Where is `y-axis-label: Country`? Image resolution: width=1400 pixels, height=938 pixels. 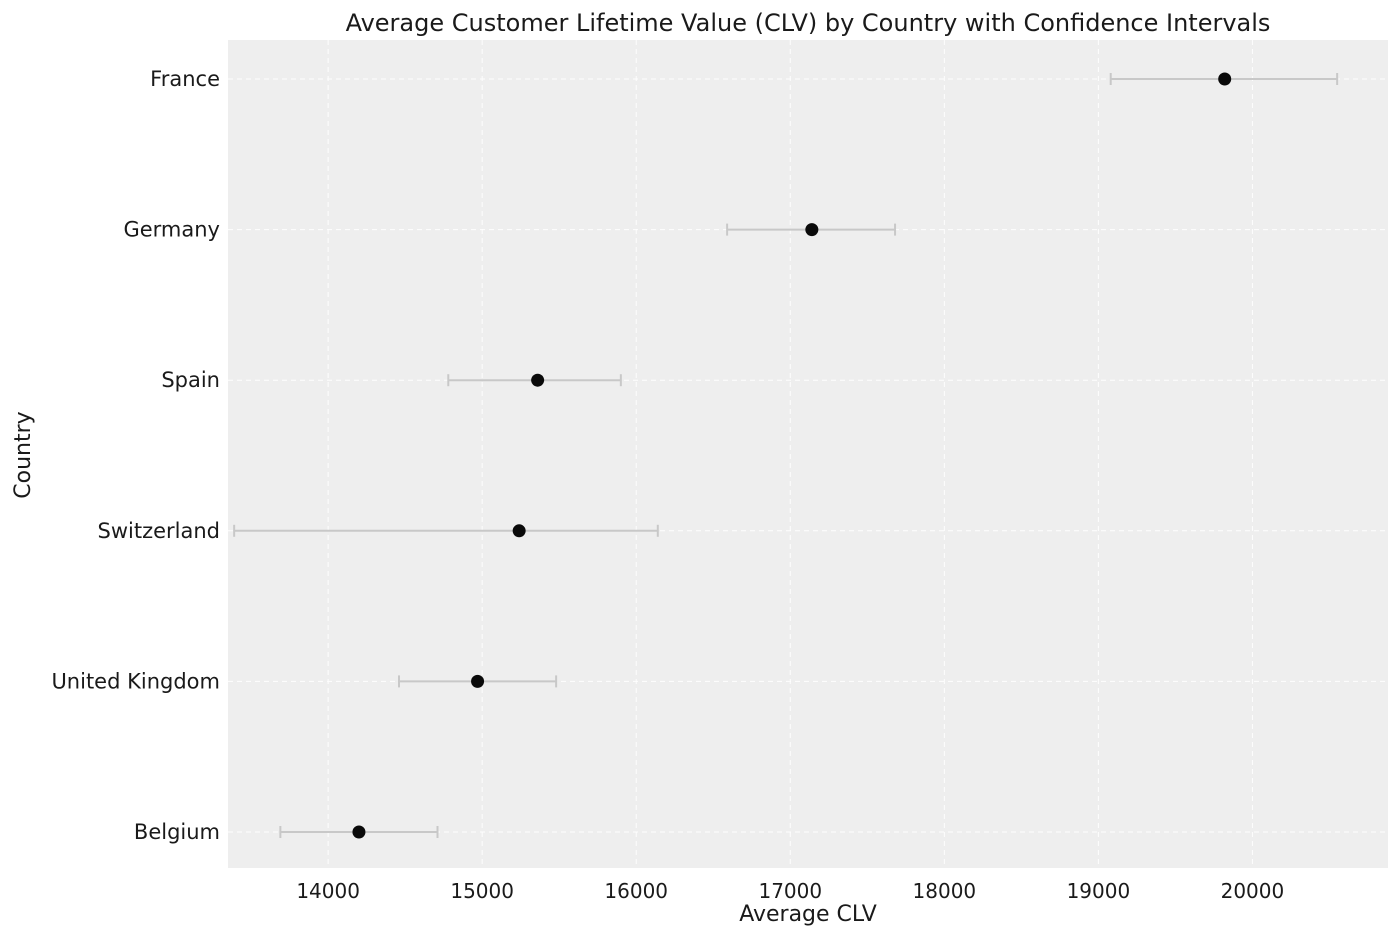
y-axis-label: Country is located at coordinates (23, 454).